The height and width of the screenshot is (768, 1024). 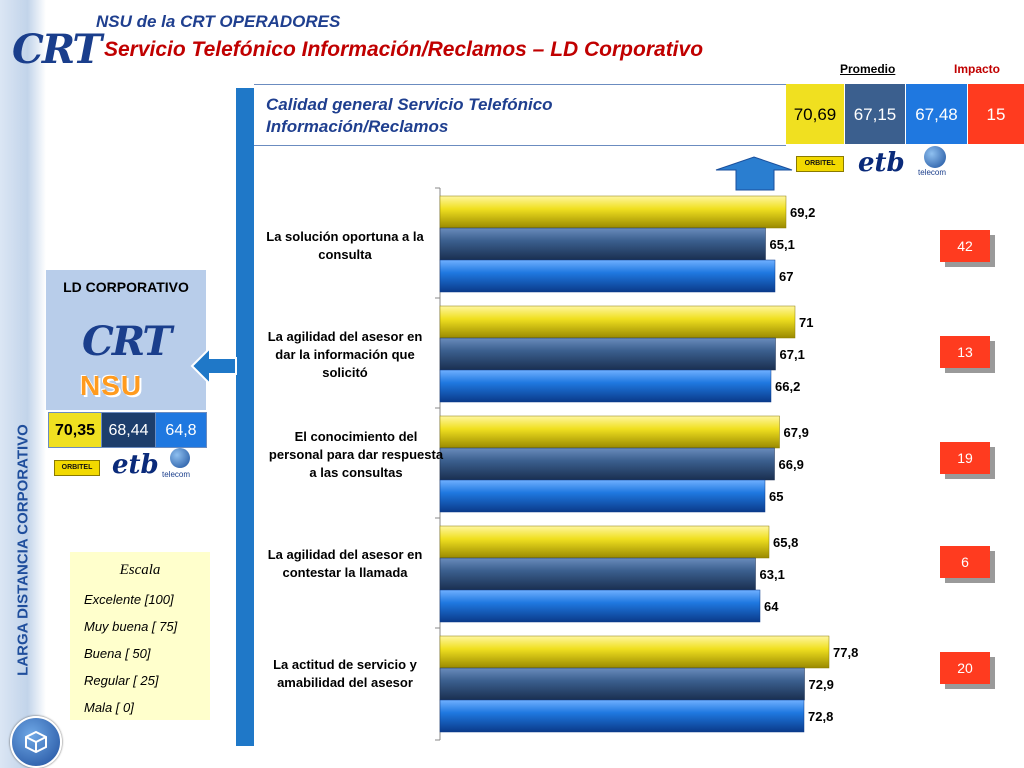 What do you see at coordinates (965, 458) in the screenshot?
I see `impact-value: 19` at bounding box center [965, 458].